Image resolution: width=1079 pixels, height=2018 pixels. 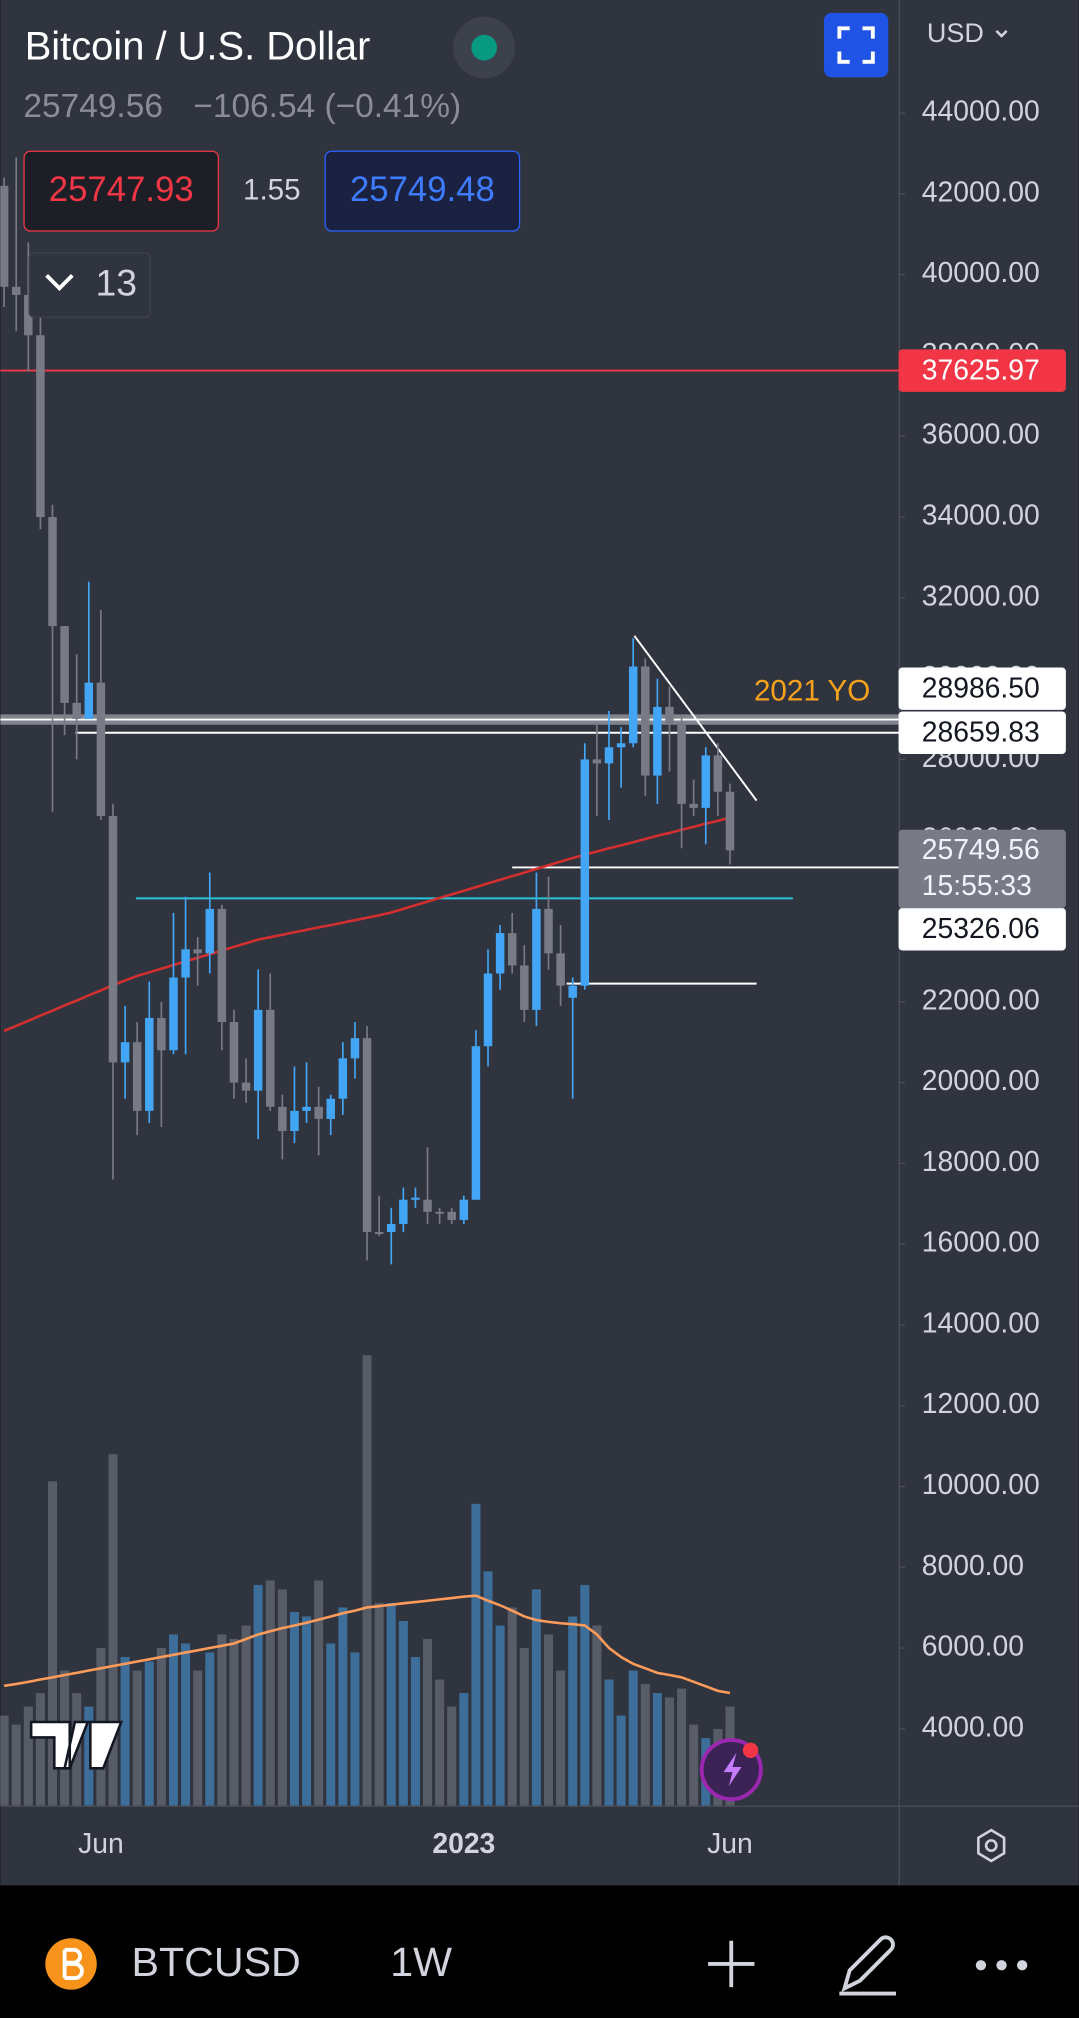 I want to click on indicators-count: 13, so click(x=116, y=283).